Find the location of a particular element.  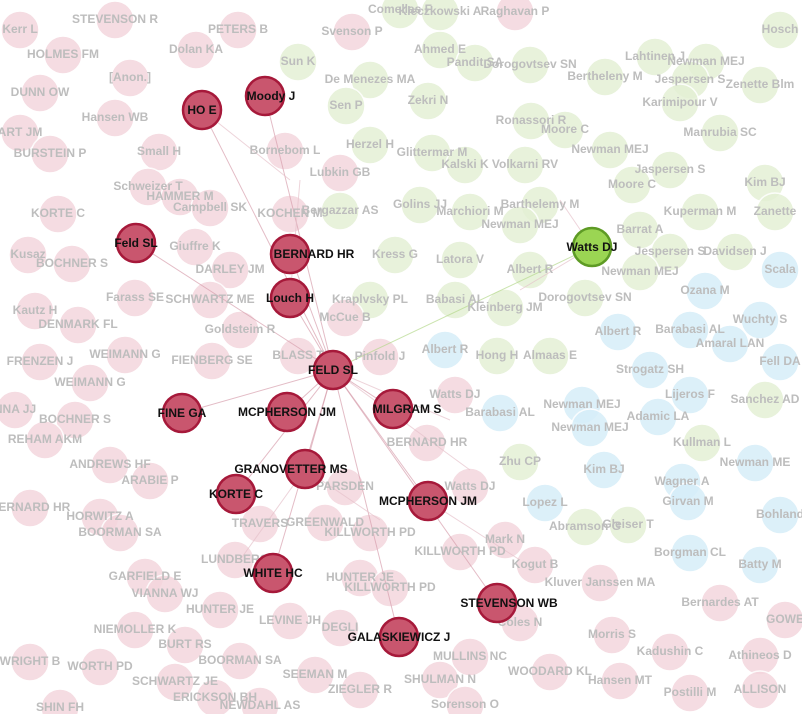

background-node-label: Lubkin GB is located at coordinates (340, 172).